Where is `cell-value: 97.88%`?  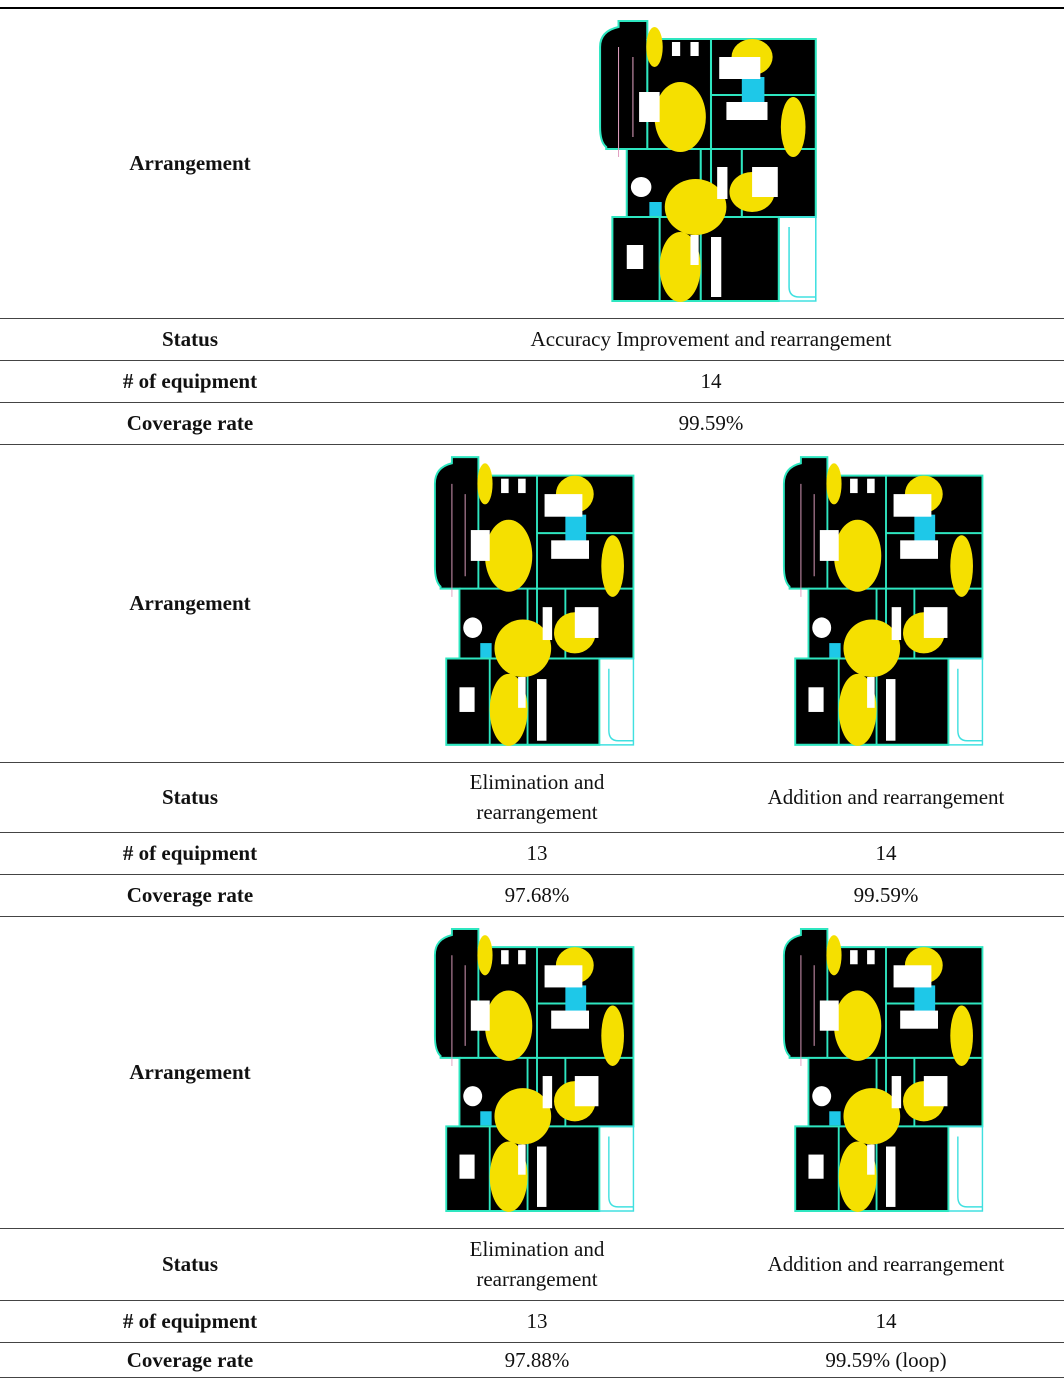
cell-value: 97.88% is located at coordinates (537, 1359).